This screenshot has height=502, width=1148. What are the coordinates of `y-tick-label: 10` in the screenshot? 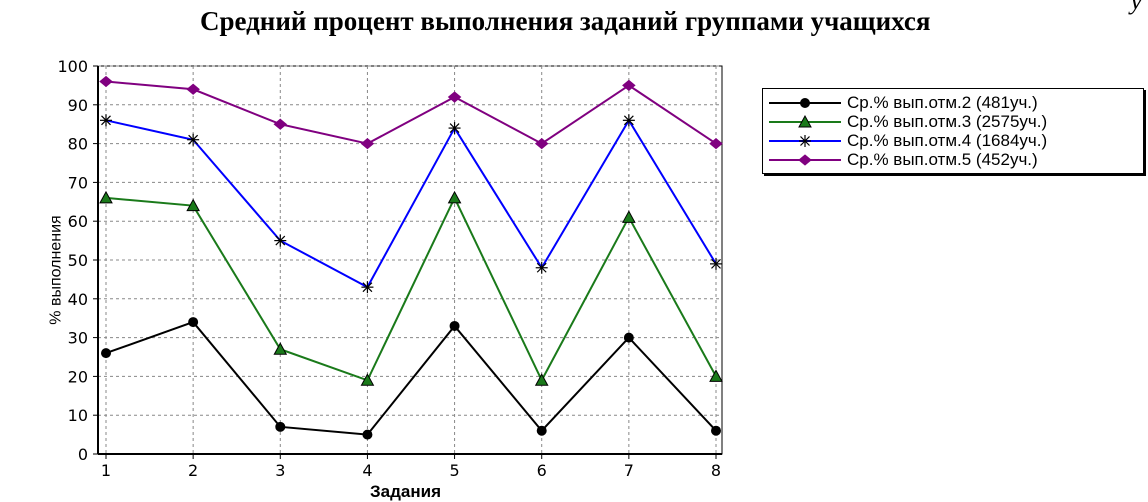 It's located at (78, 415).